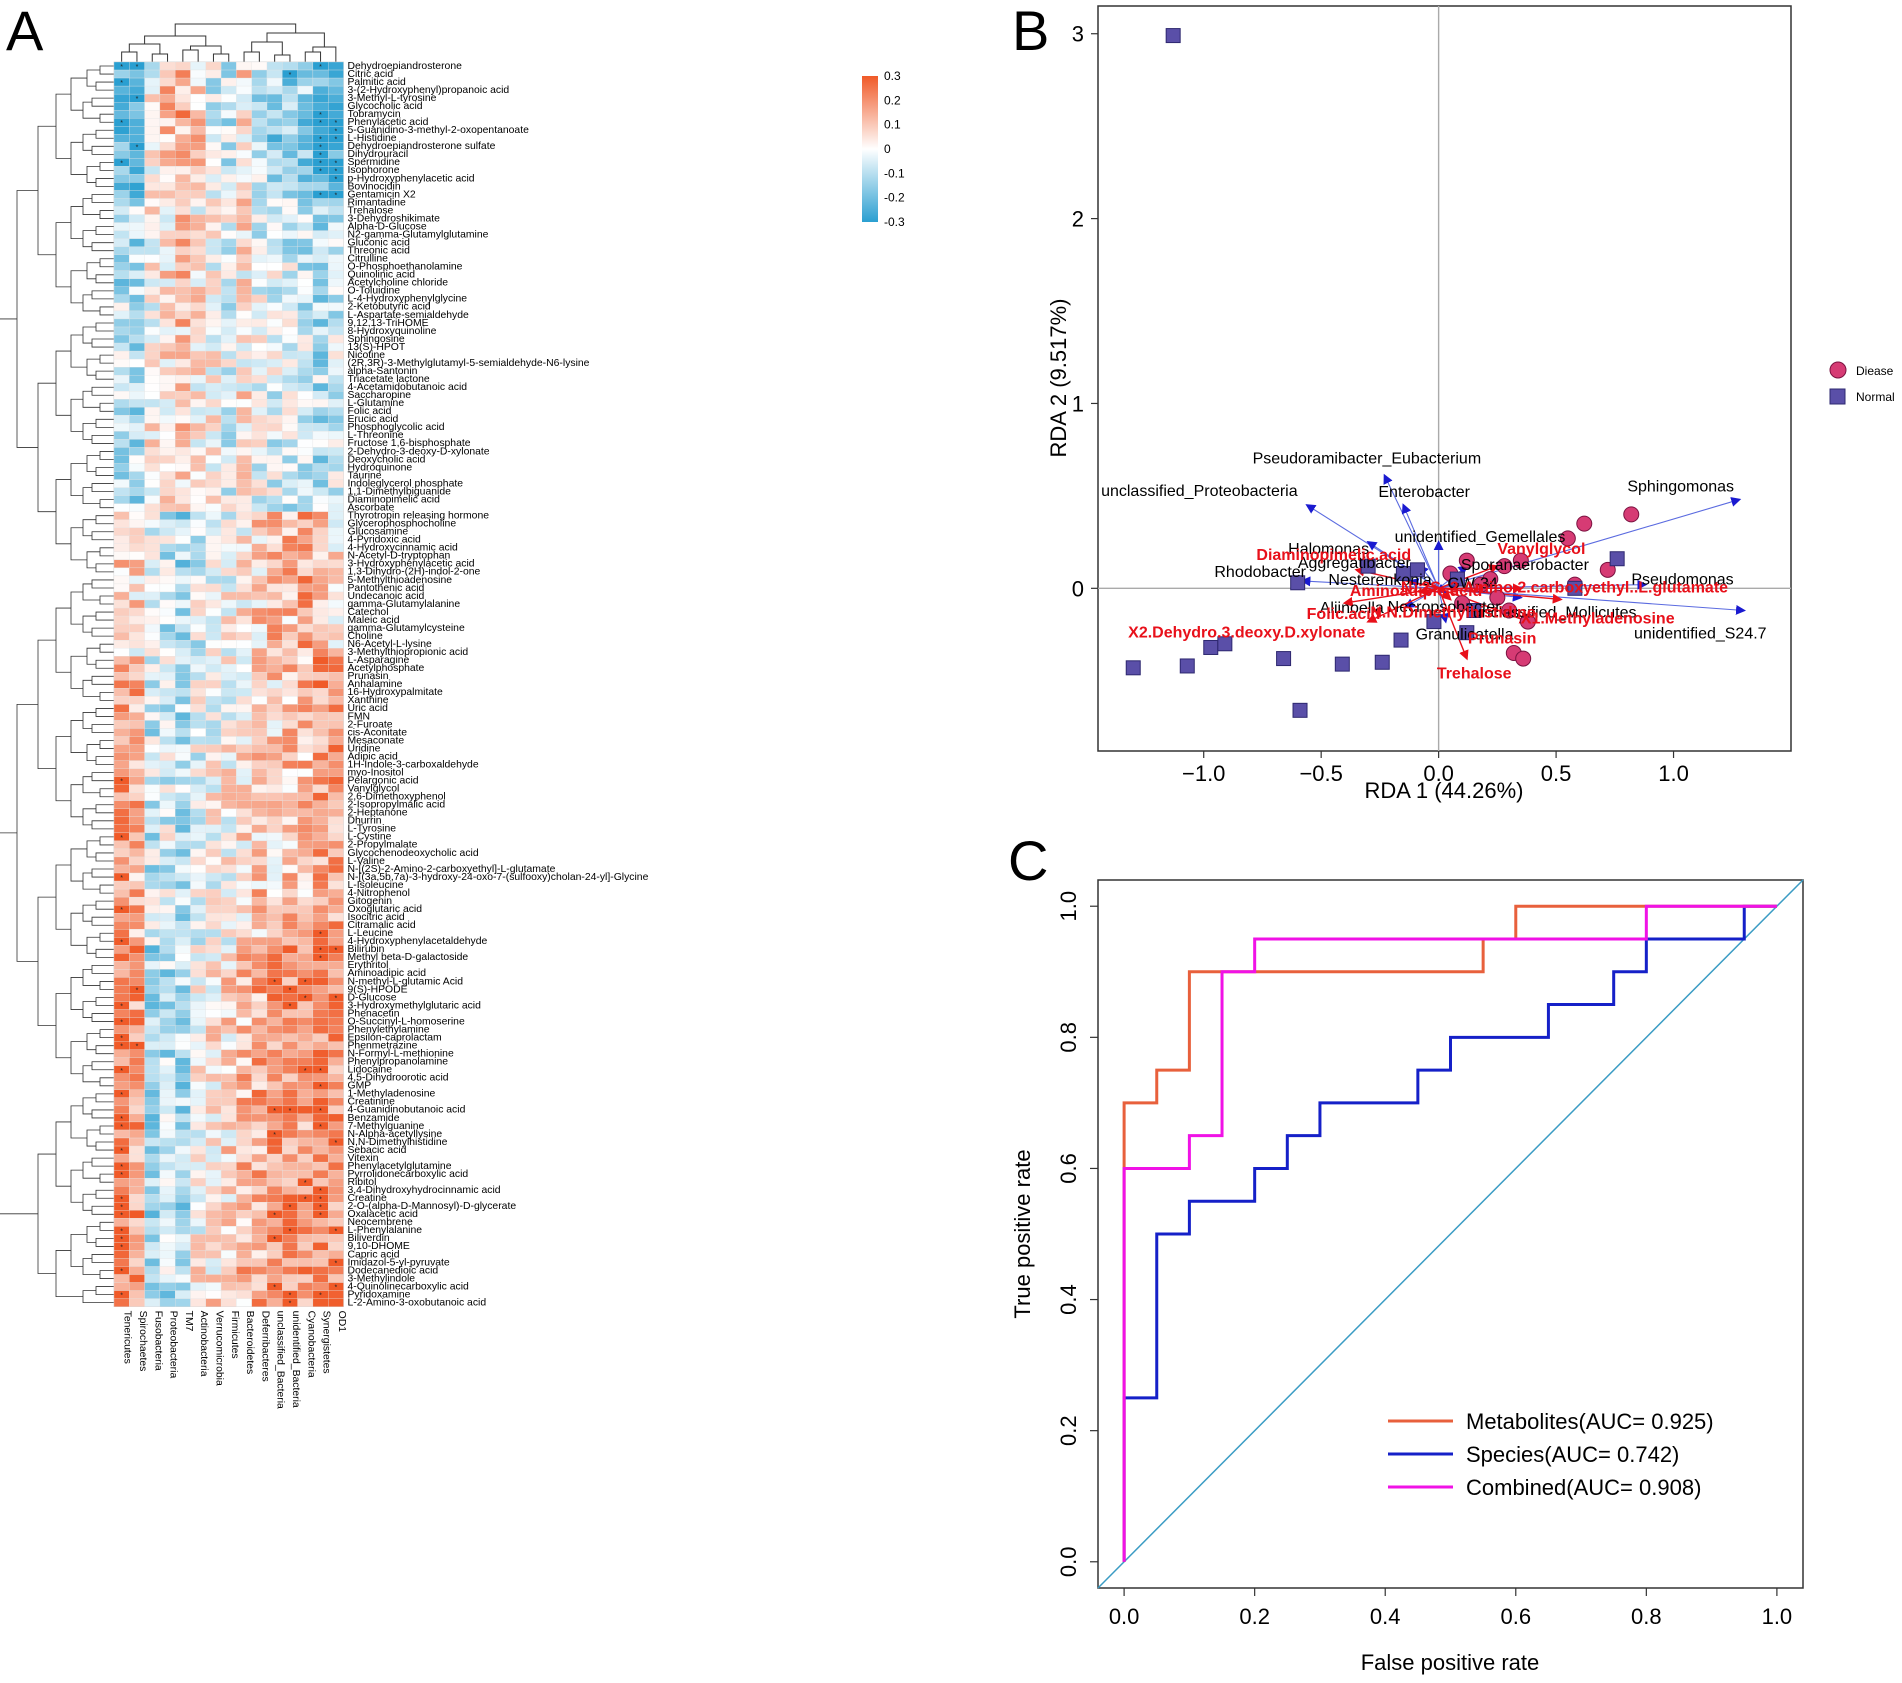  I want to click on heatmap-row-label: Pantothenic acid, so click(386, 588).